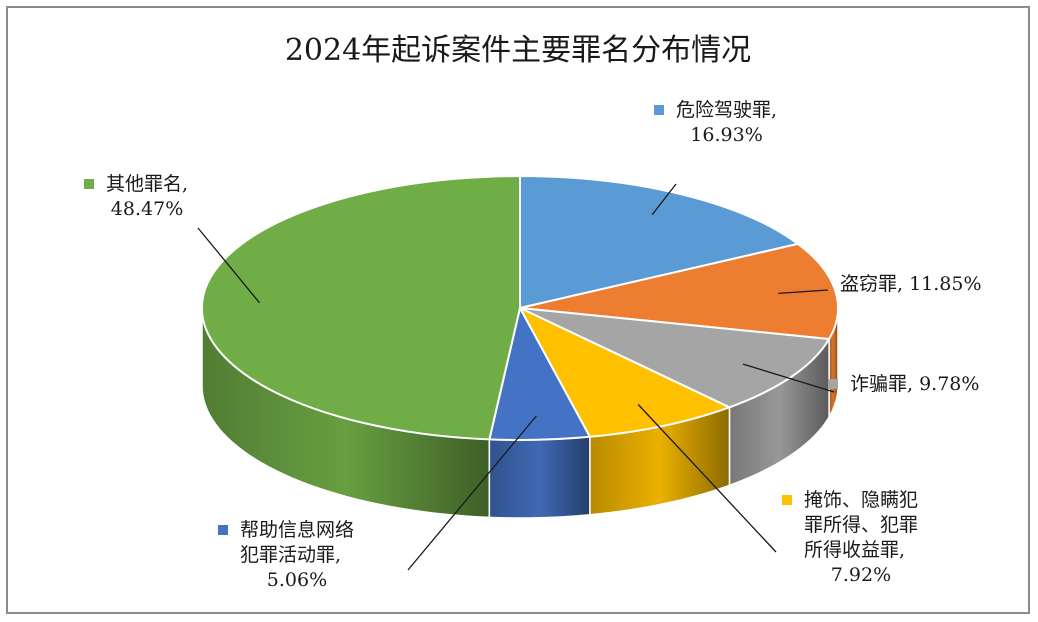  Describe the element at coordinates (136, 196) in the screenshot. I see `slice-label-6: 其他罪名, 48.47%` at that location.